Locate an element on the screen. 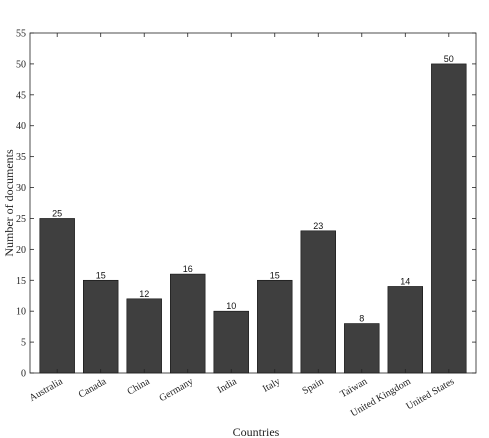  x-tick-label: Spain is located at coordinates (313, 386).